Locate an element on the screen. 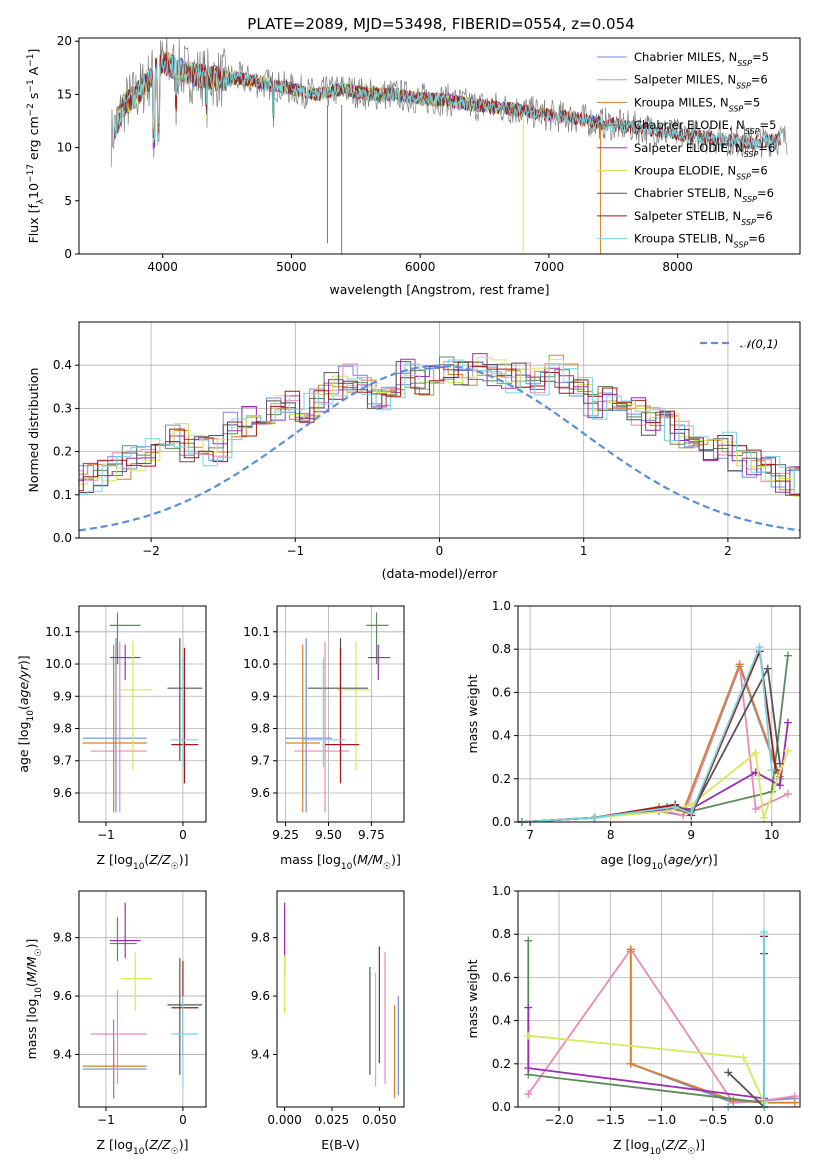 This screenshot has width=819, height=1170. y-tick-label: 9.9 is located at coordinates (62, 696).